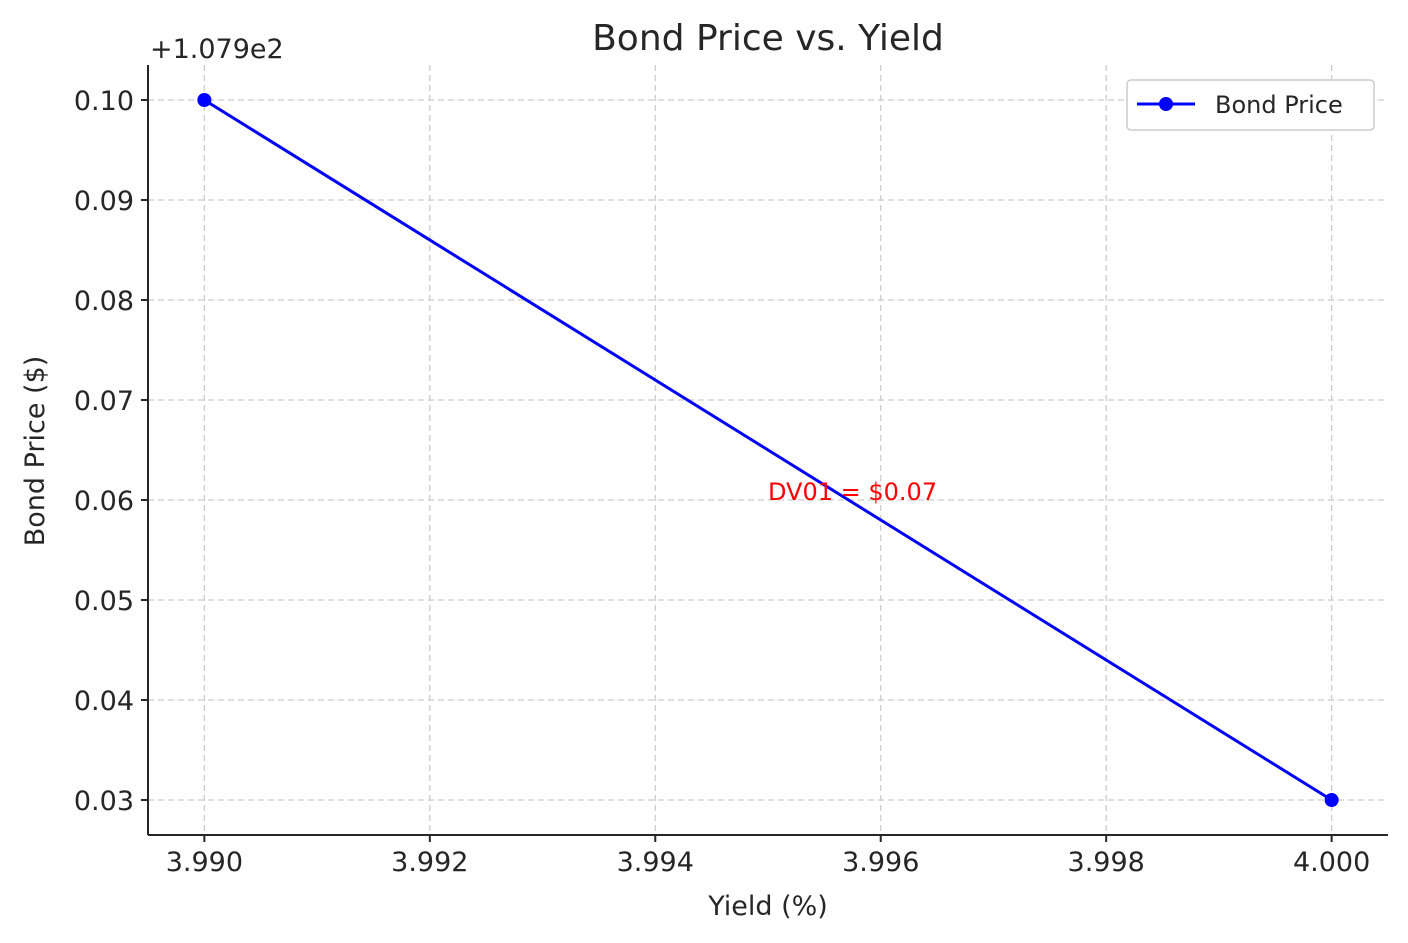 This screenshot has height=943, width=1408. I want to click on y-tick-label: 0.10, so click(104, 101).